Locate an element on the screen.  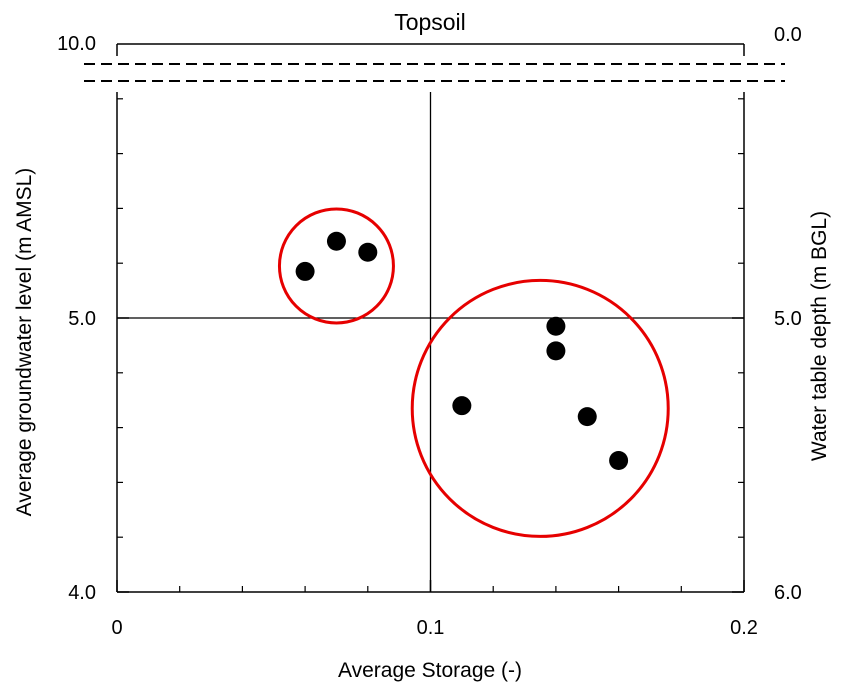
x-tick-label: 0.2 is located at coordinates (744, 628).